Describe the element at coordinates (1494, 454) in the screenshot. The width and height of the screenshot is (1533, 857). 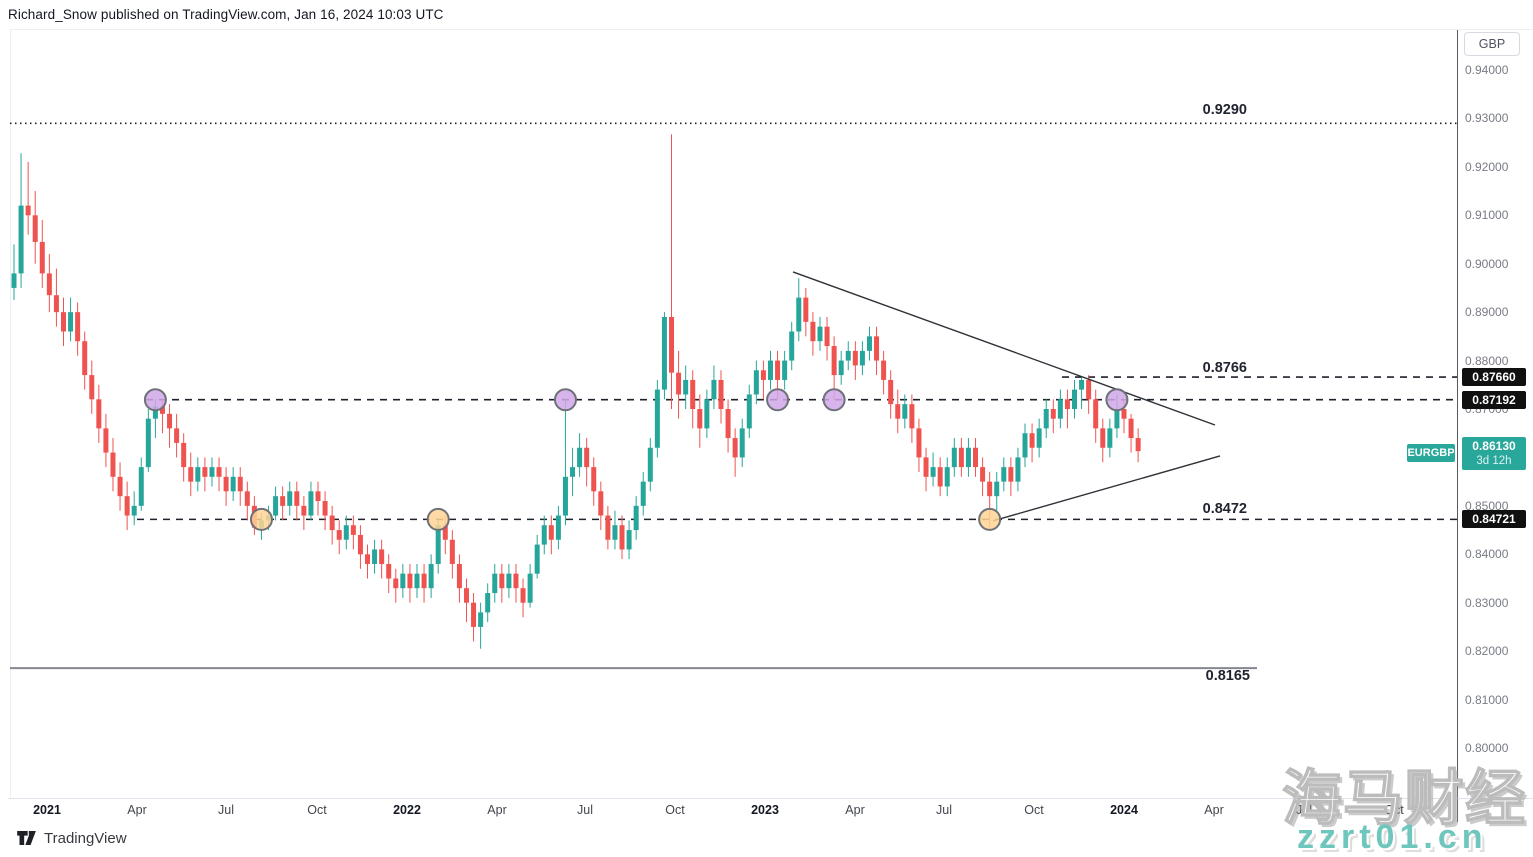
I see `last-price-badge: 0.86130 3d 12h` at that location.